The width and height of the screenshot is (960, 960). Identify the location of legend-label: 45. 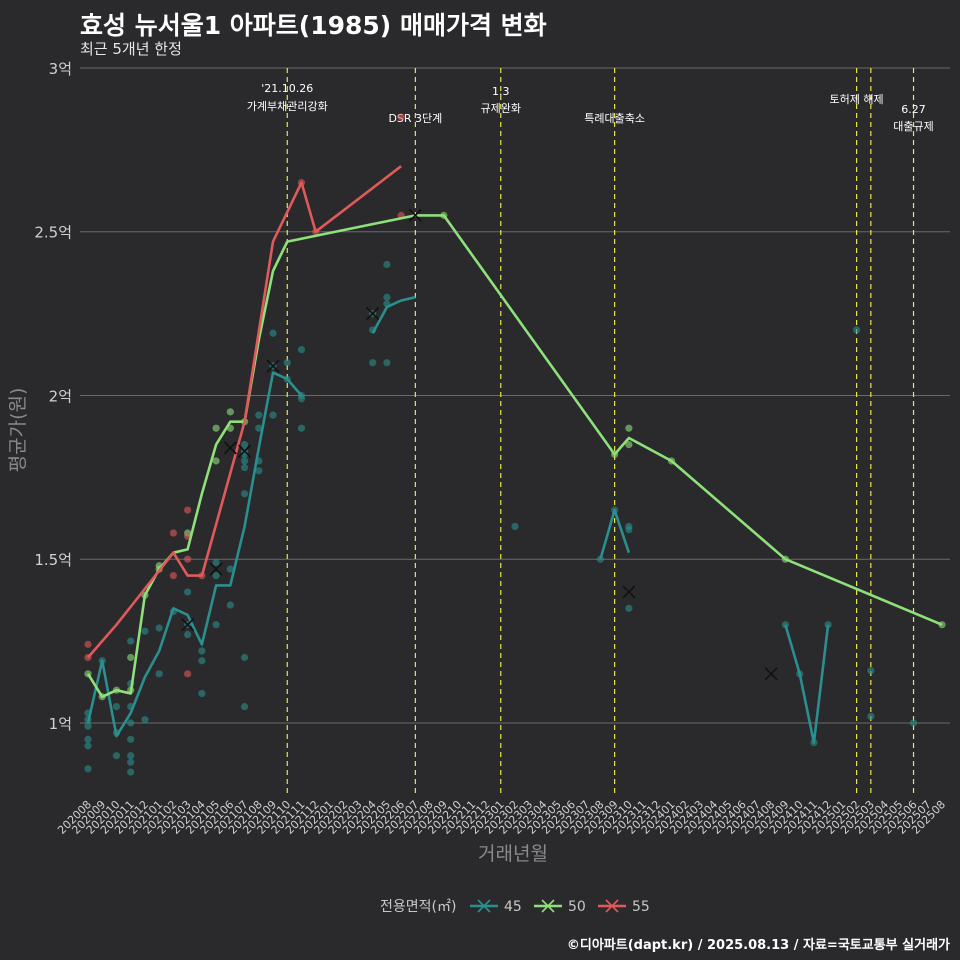
(513, 907).